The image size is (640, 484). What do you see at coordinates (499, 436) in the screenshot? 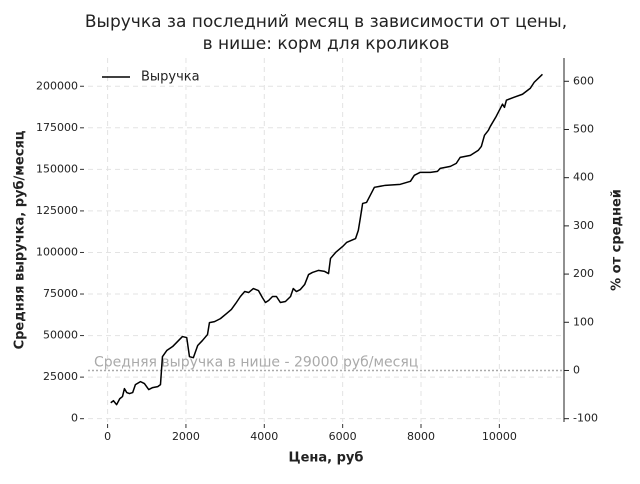
I see `x-tick-label: 10000` at bounding box center [499, 436].